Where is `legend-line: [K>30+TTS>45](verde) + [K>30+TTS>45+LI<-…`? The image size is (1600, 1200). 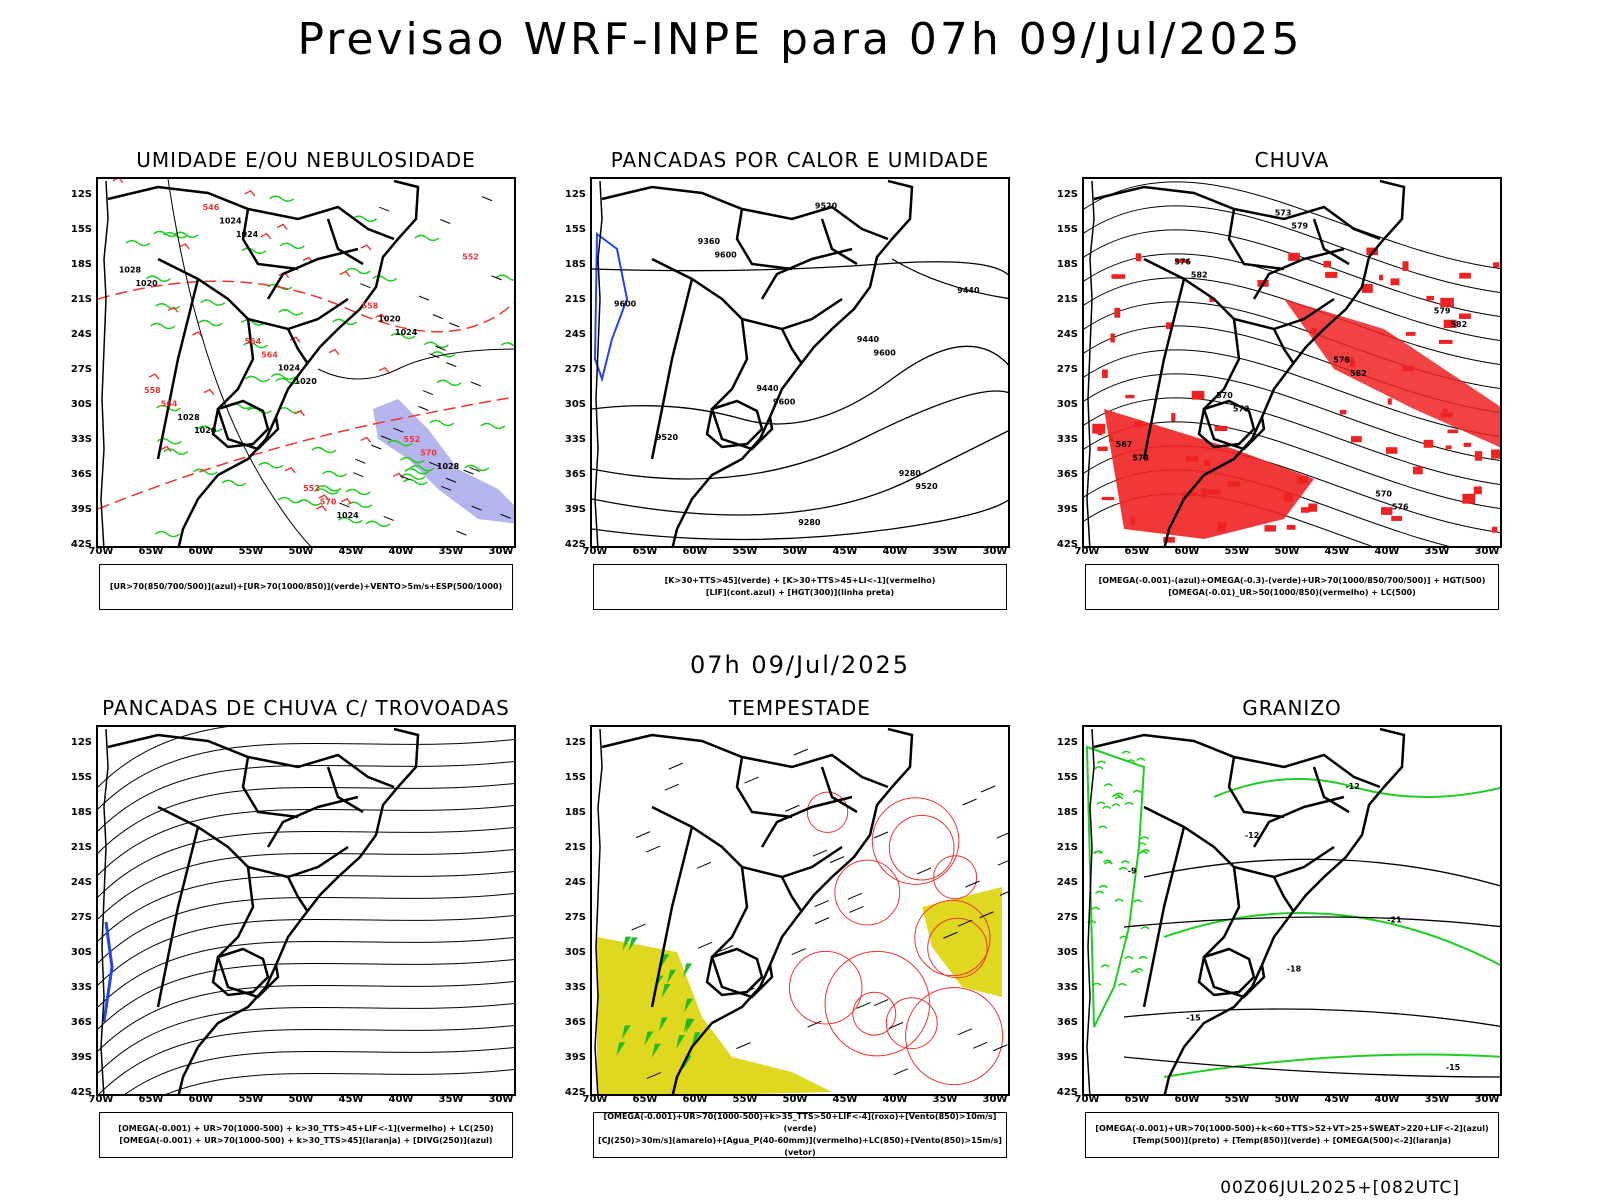 legend-line: [K>30+TTS>45](verde) + [K>30+TTS>45+LI<-… is located at coordinates (800, 580).